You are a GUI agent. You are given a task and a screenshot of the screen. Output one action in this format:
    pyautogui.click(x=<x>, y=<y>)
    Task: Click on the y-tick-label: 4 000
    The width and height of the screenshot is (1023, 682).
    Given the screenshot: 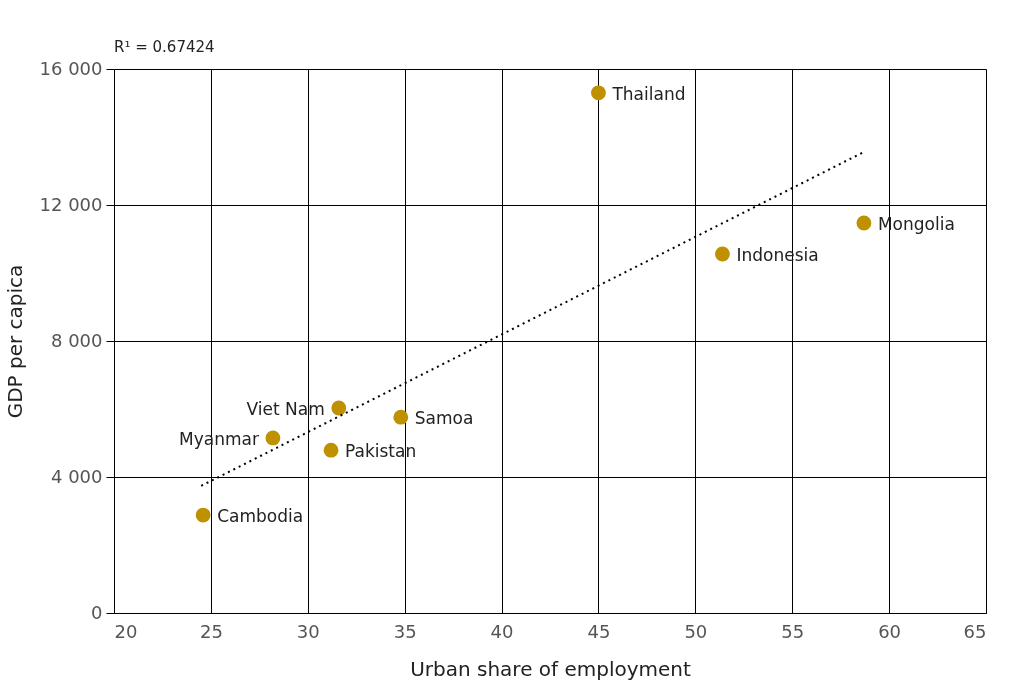 What is the action you would take?
    pyautogui.click(x=76, y=476)
    